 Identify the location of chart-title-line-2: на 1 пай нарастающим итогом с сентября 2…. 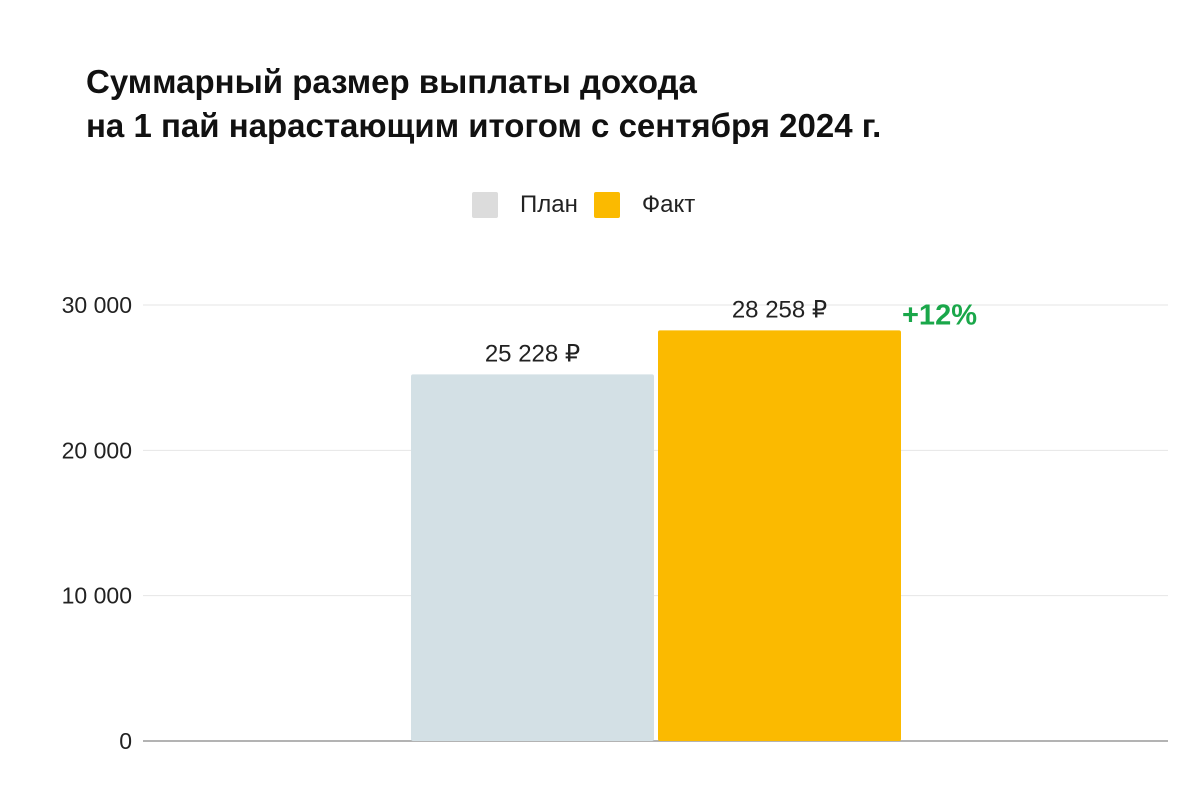
(484, 125).